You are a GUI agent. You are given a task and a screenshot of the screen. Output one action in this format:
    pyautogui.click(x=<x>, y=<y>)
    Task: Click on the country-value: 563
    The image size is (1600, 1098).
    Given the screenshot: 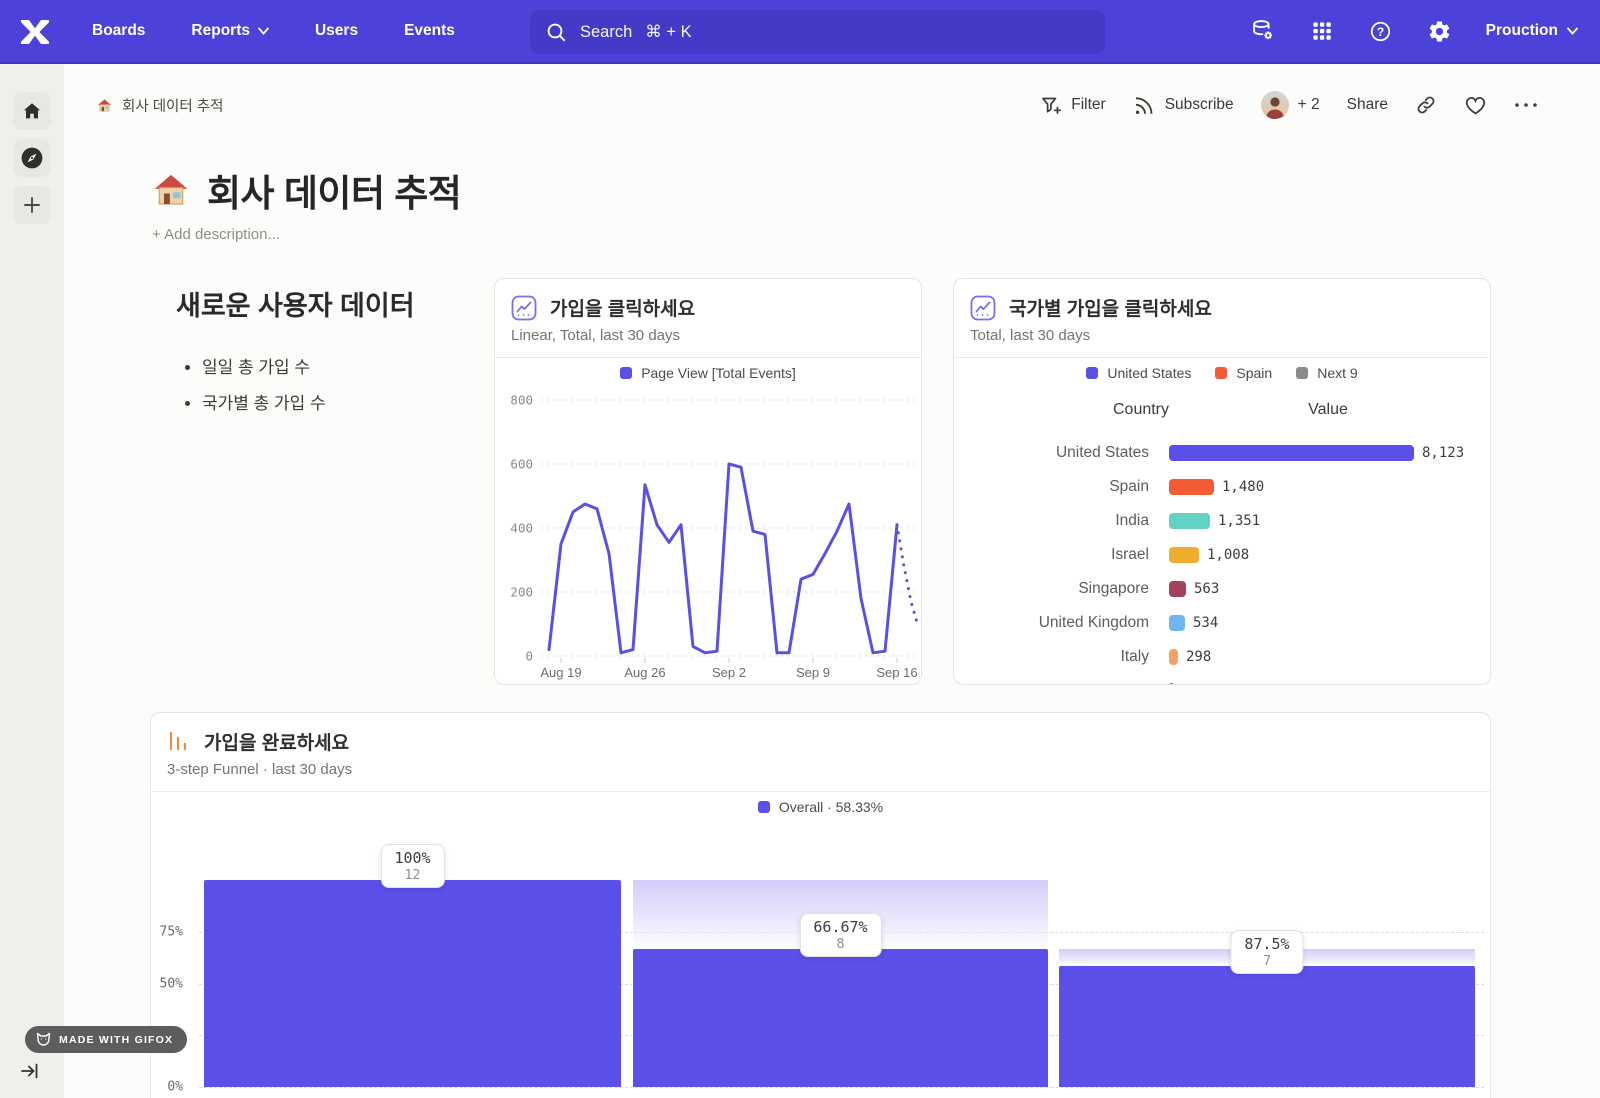 What is the action you would take?
    pyautogui.click(x=1207, y=589)
    